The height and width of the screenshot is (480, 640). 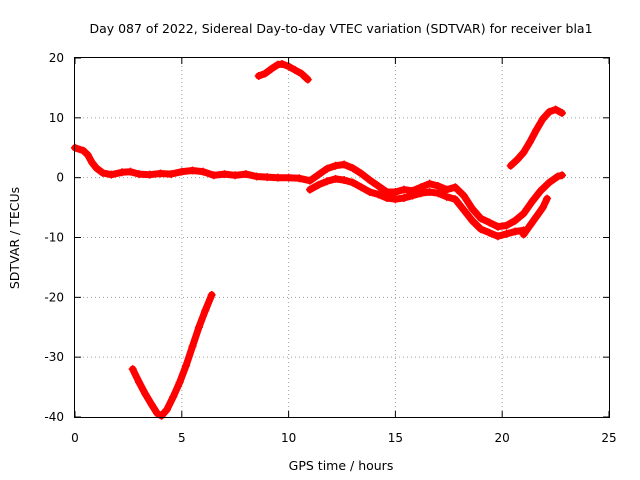 What do you see at coordinates (416, 207) in the screenshot?
I see `series-main-band-lower` at bounding box center [416, 207].